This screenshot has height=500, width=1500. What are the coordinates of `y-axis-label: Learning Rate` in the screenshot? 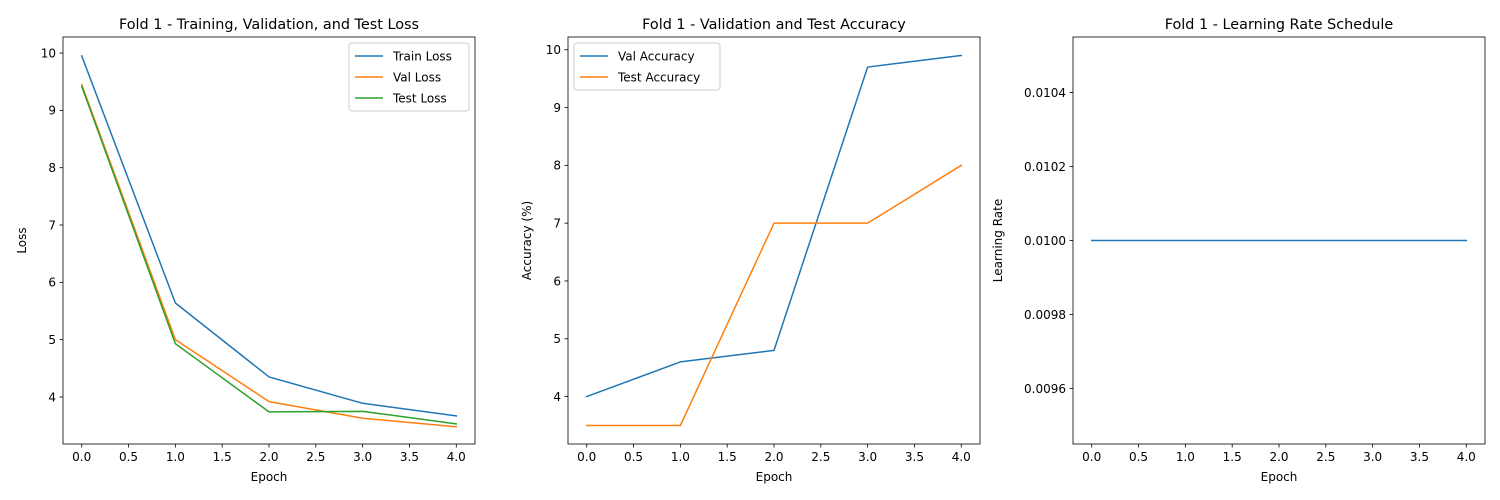 It's located at (998, 240).